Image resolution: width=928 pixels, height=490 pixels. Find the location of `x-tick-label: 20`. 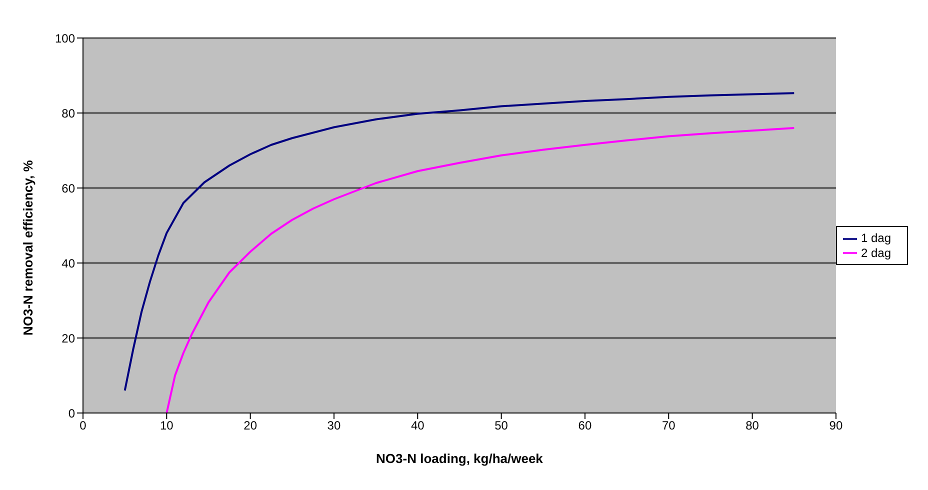

x-tick-label: 20 is located at coordinates (251, 425).